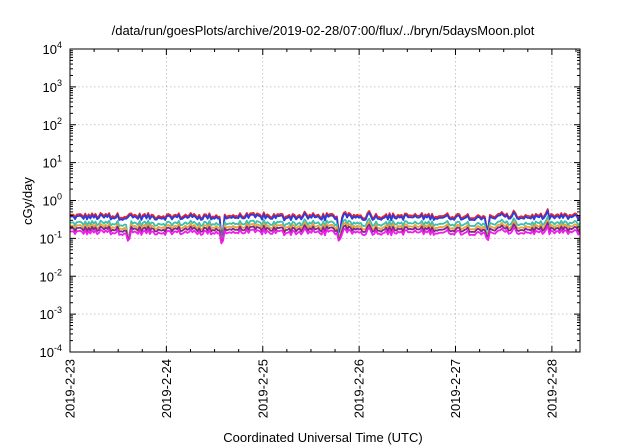 The image size is (640, 448). Describe the element at coordinates (51, 275) in the screenshot. I see `y-tick-label: 10⁻²` at that location.